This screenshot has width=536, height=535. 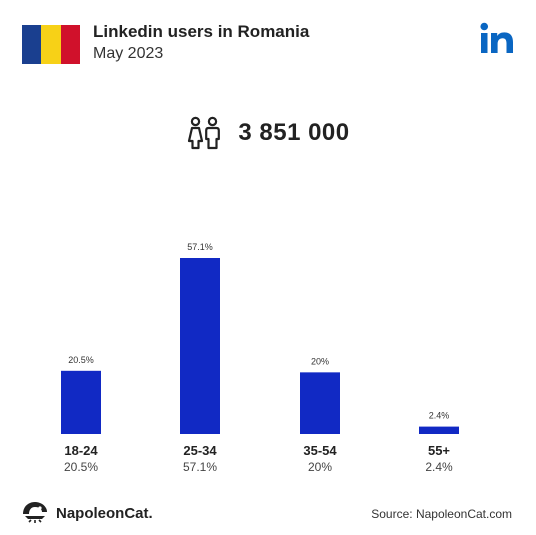 I want to click on brand-name: NapoleonCat., so click(x=104, y=513).